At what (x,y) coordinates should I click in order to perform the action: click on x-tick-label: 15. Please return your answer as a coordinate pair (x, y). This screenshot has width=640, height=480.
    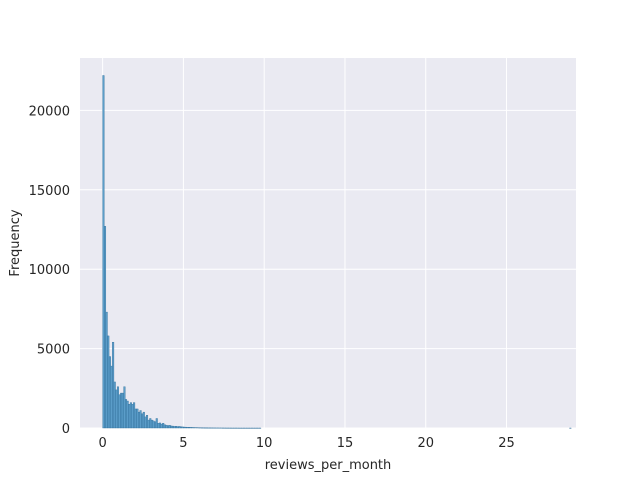
    Looking at the image, I should click on (345, 443).